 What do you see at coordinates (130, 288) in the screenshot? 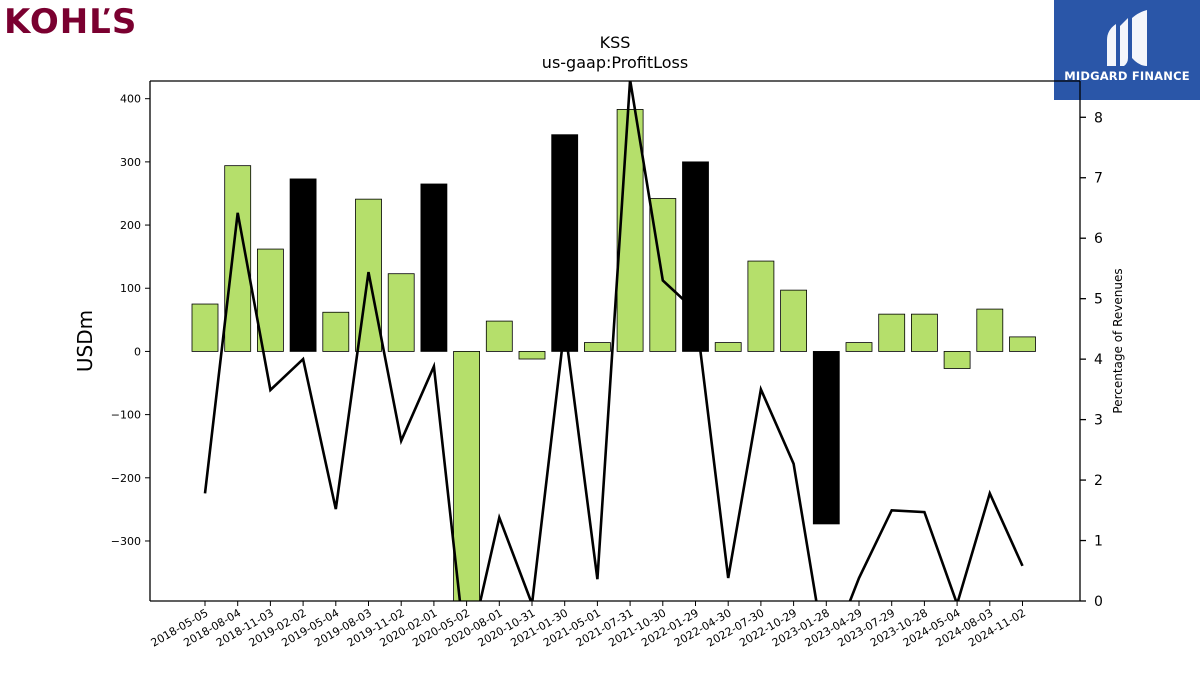
I see `y-tick-label: 100` at bounding box center [130, 288].